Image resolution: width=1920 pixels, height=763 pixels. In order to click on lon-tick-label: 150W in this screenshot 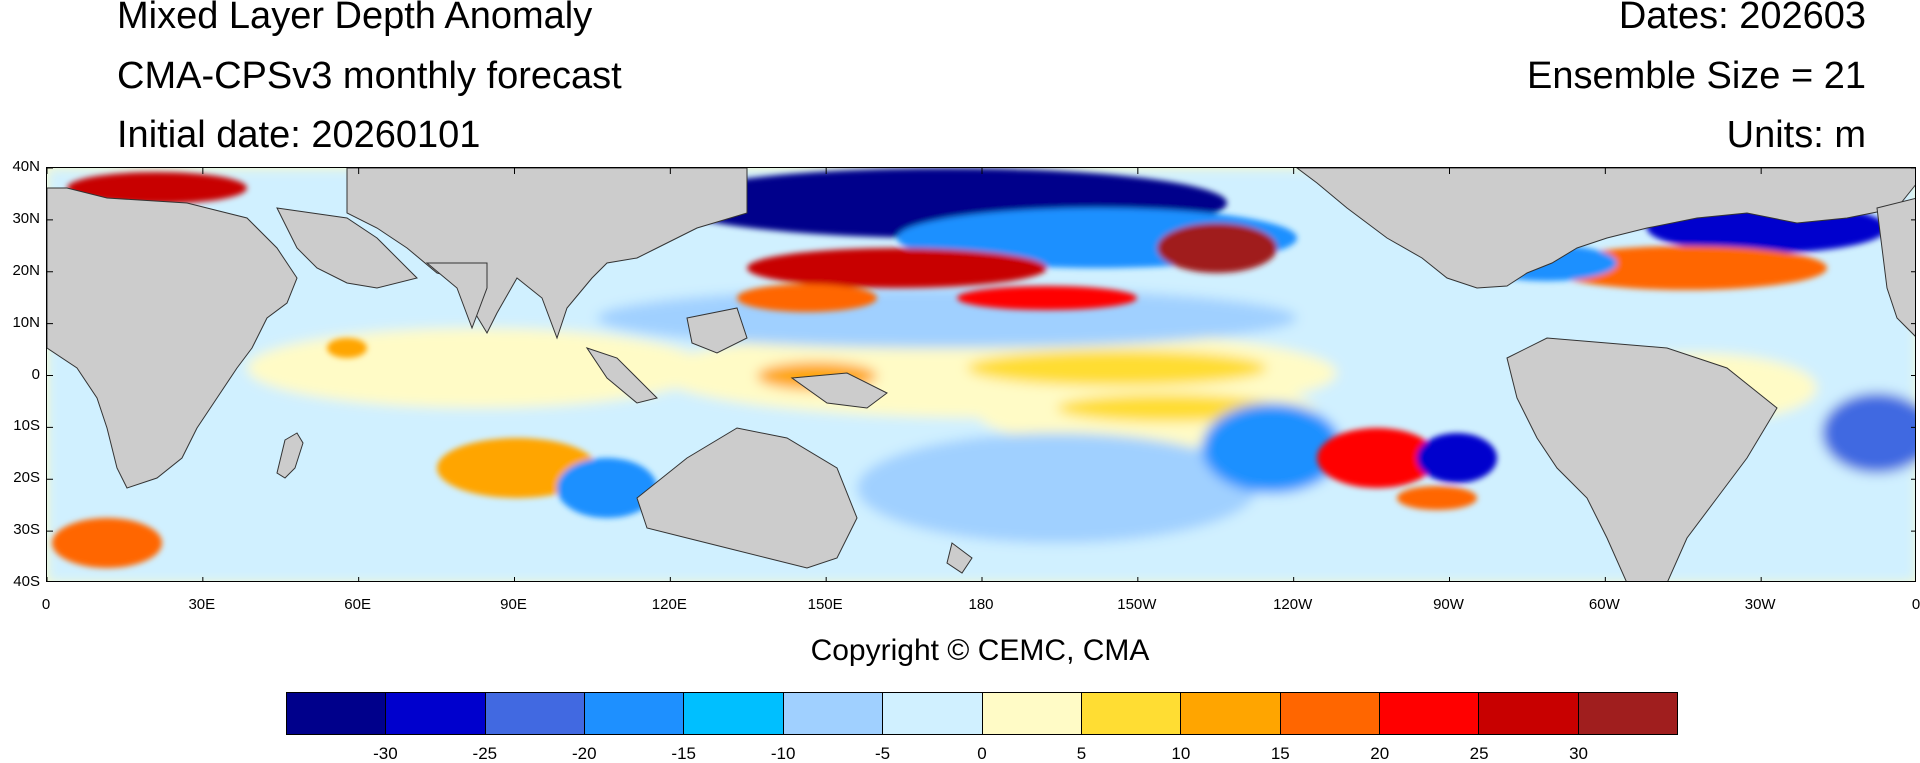, I will do `click(1137, 604)`.